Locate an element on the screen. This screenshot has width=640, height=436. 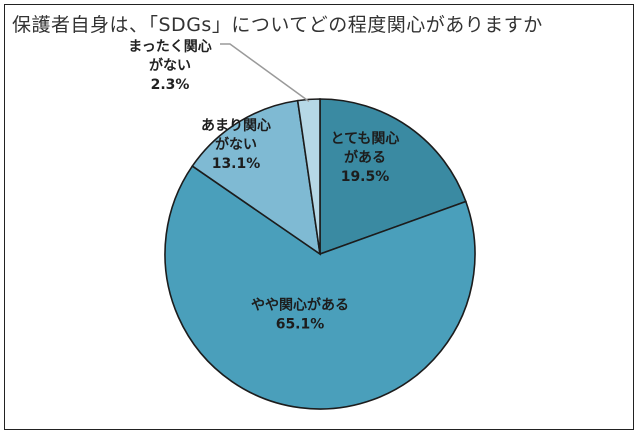
slice-category-label-2: やや関心がある is located at coordinates (300, 305).